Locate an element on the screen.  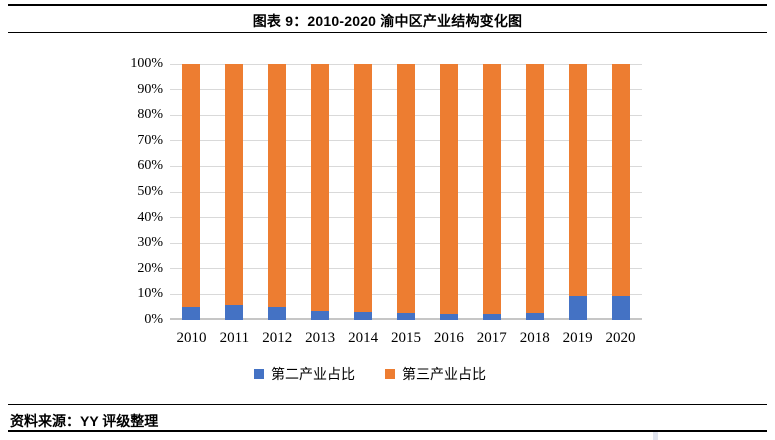
x-tick-label: 2014 is located at coordinates (363, 338).